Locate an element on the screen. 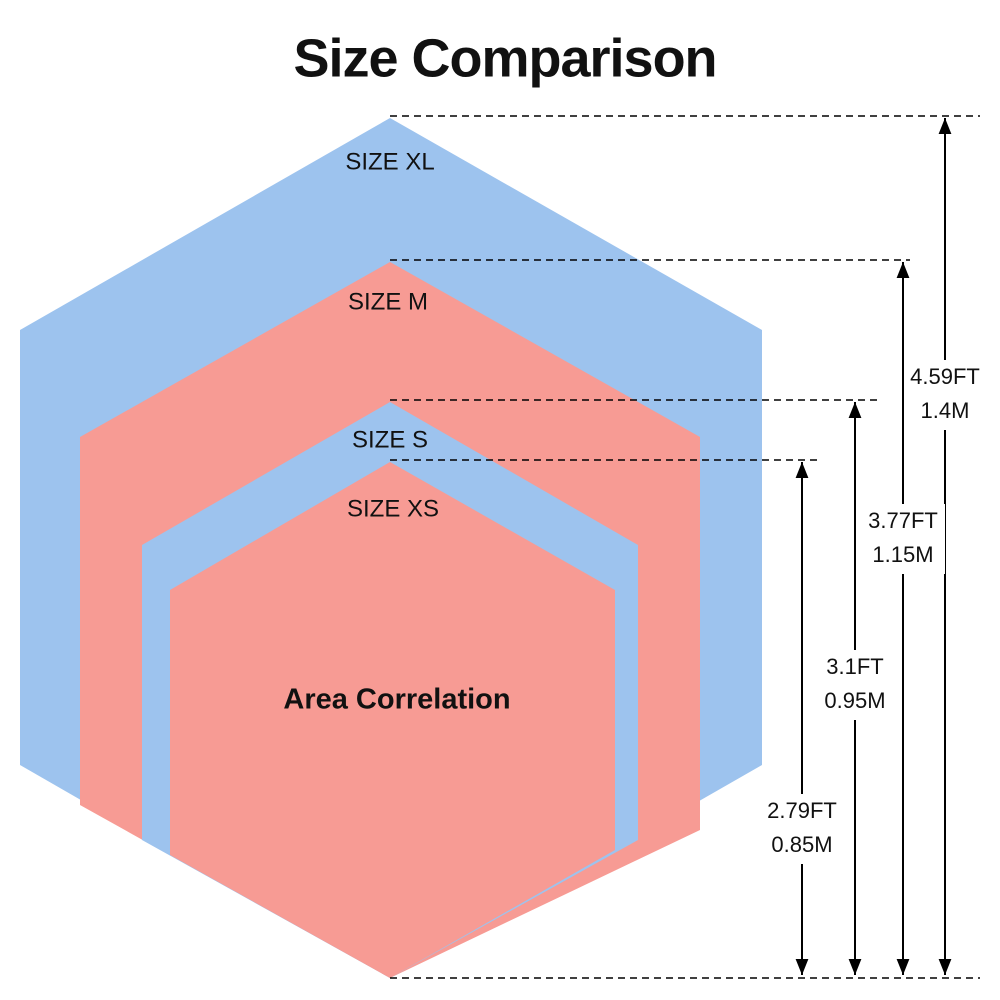 The height and width of the screenshot is (1000, 1000). center-label: Area Correlation is located at coordinates (396, 700).